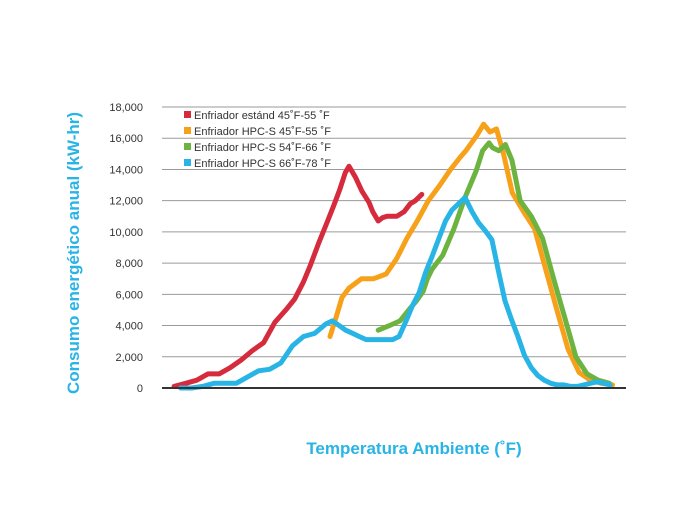 The width and height of the screenshot is (692, 514). Describe the element at coordinates (413, 448) in the screenshot. I see `x-axis-title: Temperatura Ambiente (˚F)` at that location.